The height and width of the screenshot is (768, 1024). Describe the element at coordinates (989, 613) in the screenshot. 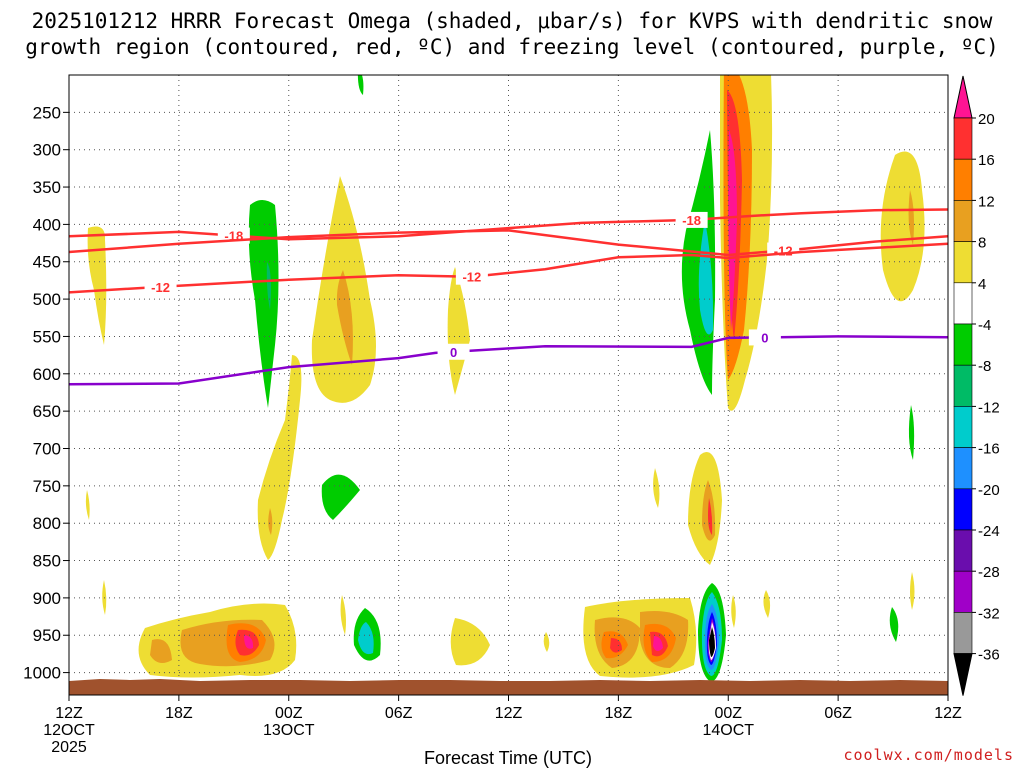

I see `colorbar-label: -32` at that location.